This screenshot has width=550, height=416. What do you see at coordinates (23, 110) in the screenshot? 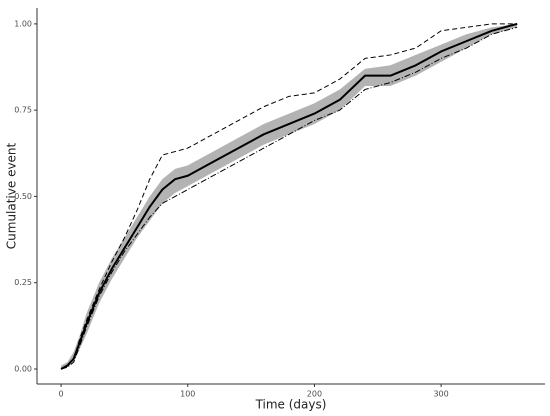
I see `y-tick-label: 0.75` at bounding box center [23, 110].